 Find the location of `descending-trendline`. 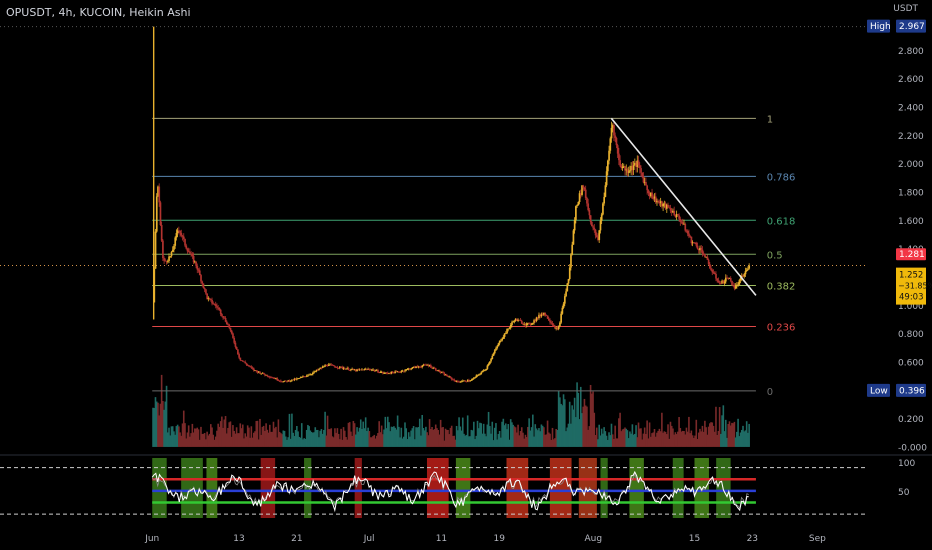

descending-trendline is located at coordinates (683, 206).